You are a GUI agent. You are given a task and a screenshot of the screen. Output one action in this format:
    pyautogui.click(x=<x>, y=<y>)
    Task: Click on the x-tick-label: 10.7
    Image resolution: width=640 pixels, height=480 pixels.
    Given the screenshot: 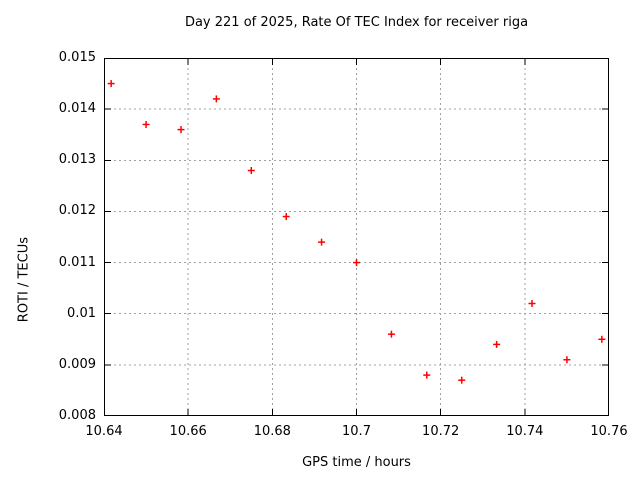 What is the action you would take?
    pyautogui.click(x=356, y=431)
    